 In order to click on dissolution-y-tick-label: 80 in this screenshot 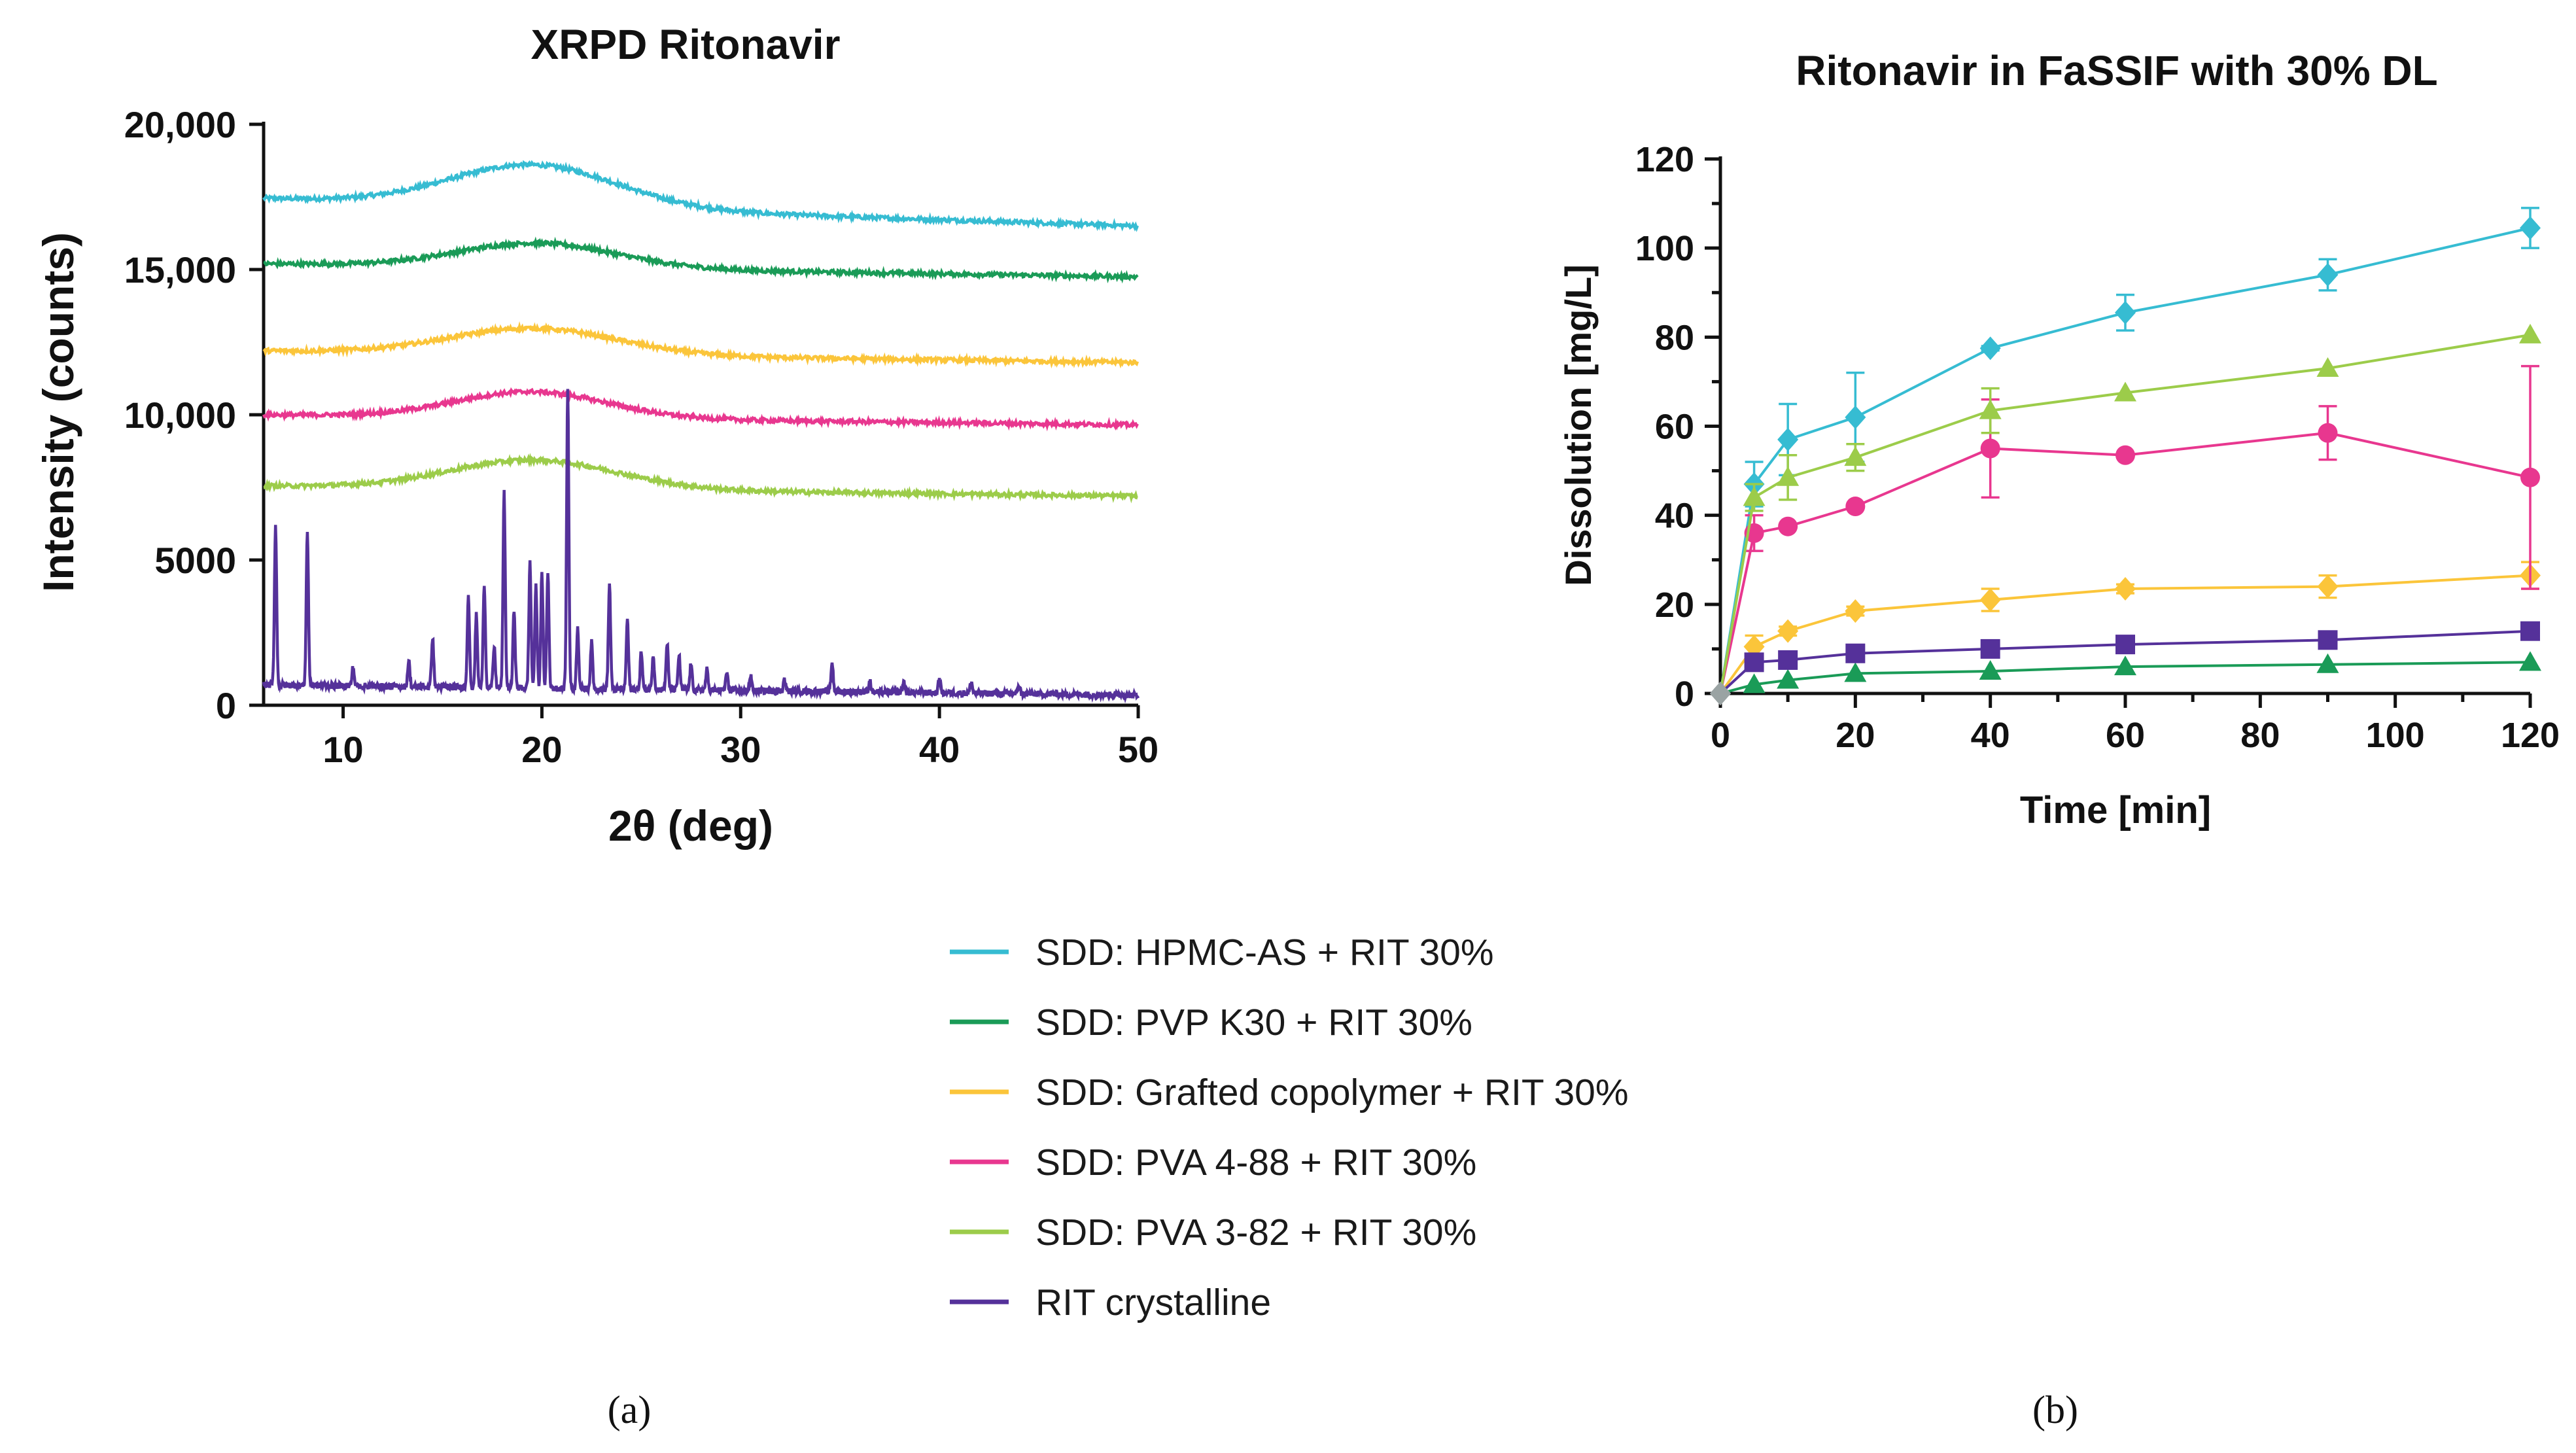, I will do `click(1674, 337)`.